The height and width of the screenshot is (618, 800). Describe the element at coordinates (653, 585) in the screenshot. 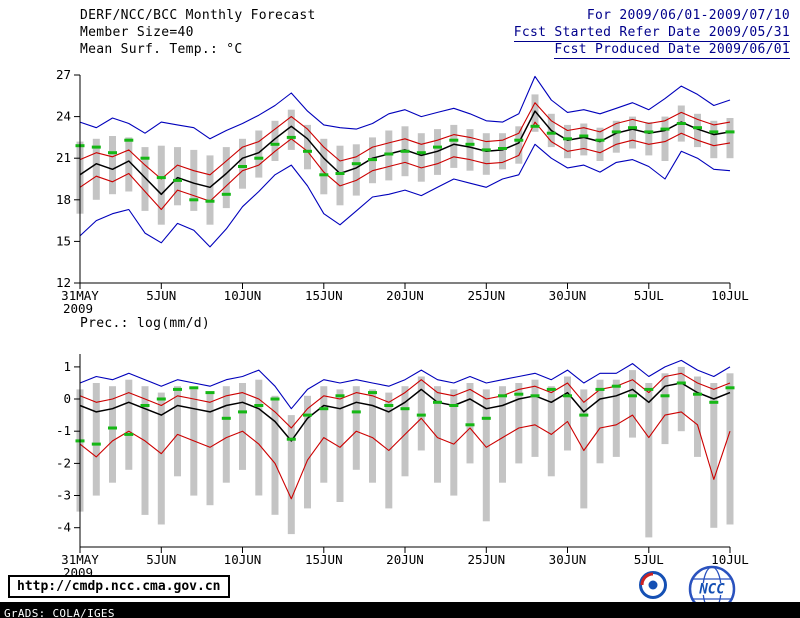

I see `bcc-logo-core` at that location.